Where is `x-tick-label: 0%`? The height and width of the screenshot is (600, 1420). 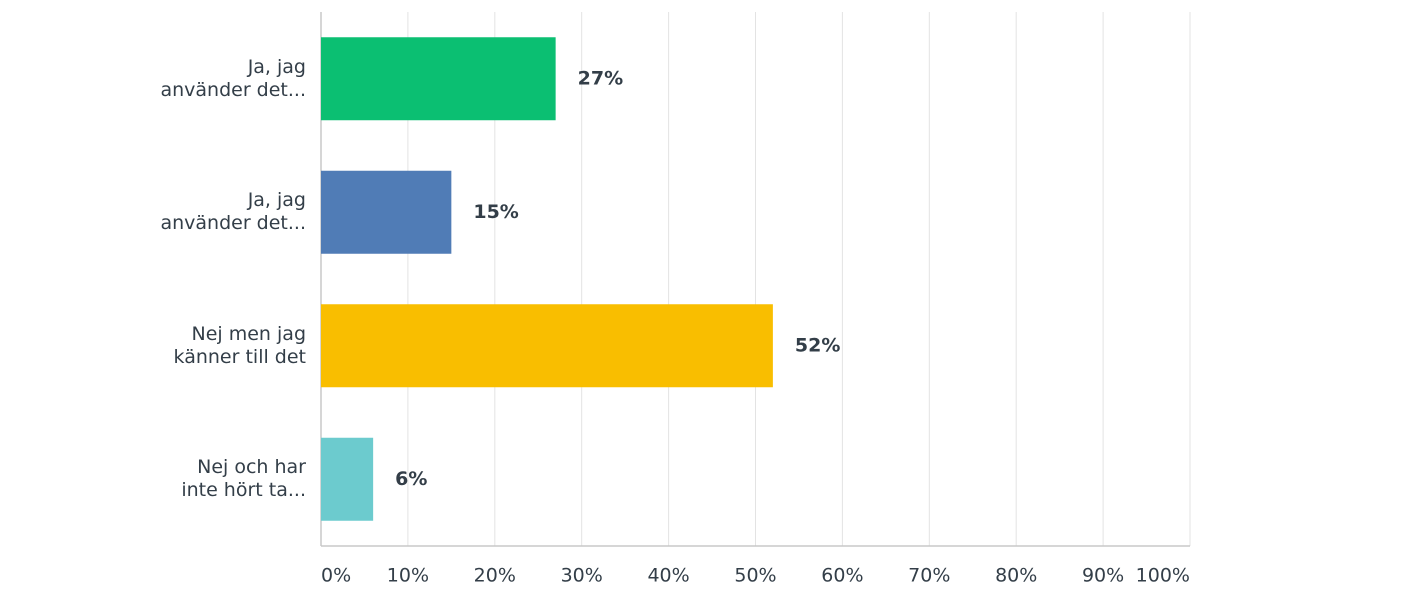
x-tick-label: 0% is located at coordinates (336, 576).